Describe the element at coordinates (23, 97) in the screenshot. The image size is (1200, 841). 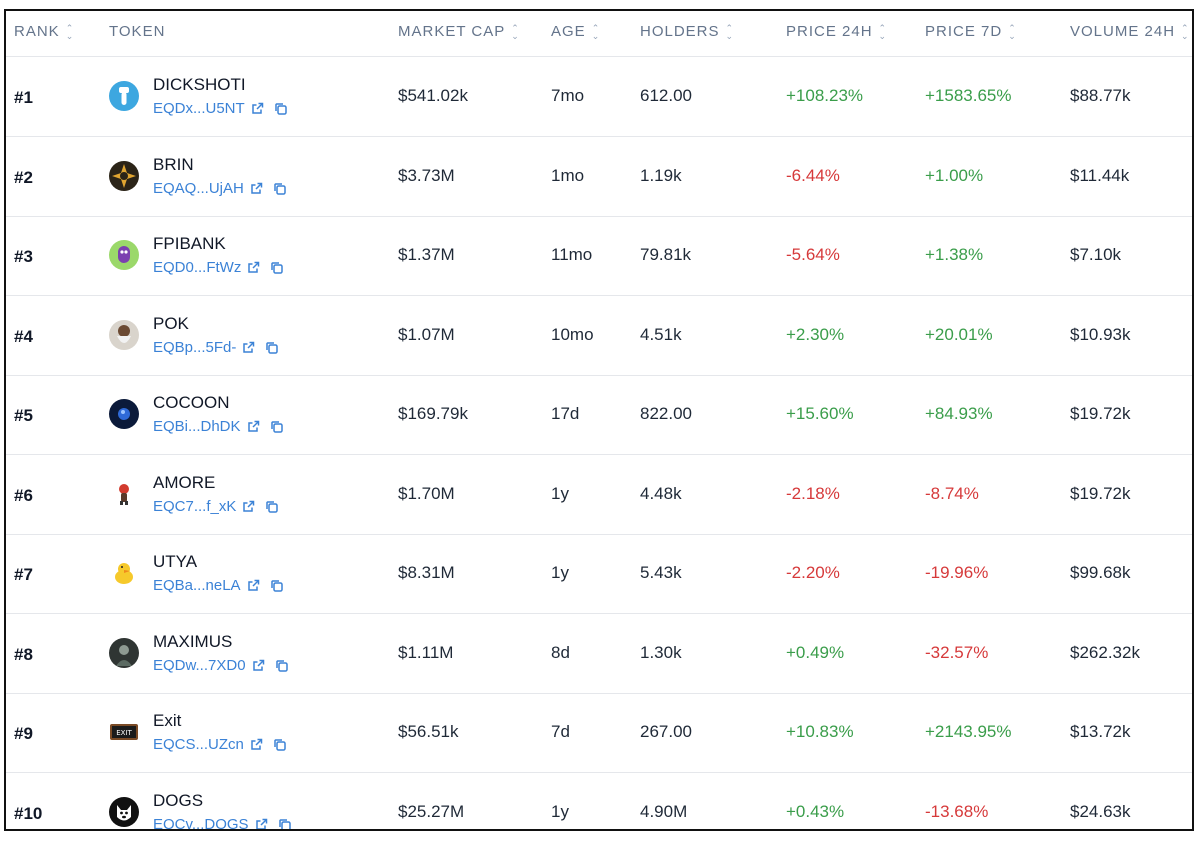
I see `rank-cell: #1` at that location.